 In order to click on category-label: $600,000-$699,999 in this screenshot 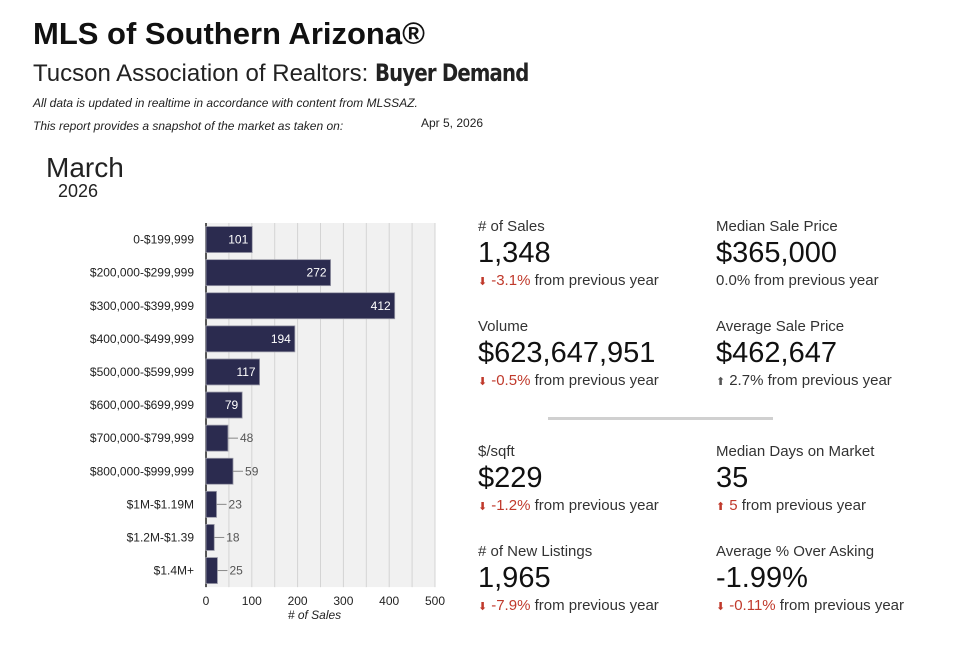, I will do `click(142, 405)`.